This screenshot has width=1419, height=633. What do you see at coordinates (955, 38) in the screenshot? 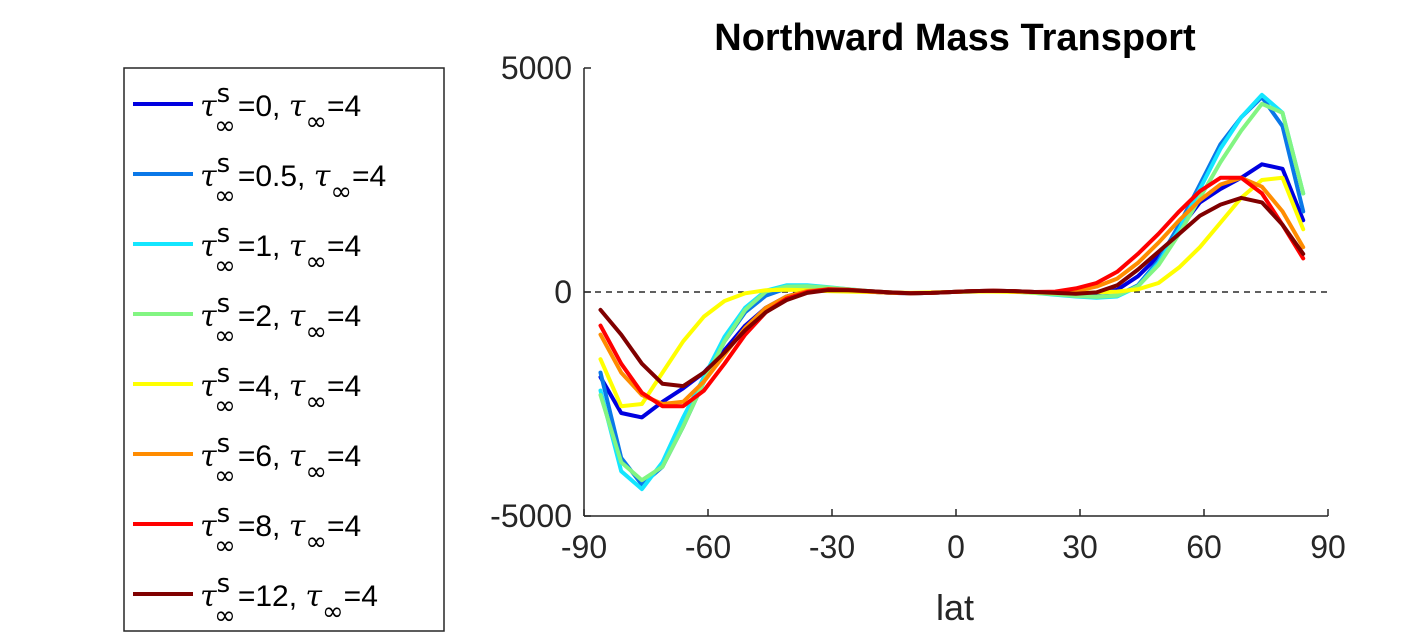
I see `chart-title: Northward Mass Transport` at bounding box center [955, 38].